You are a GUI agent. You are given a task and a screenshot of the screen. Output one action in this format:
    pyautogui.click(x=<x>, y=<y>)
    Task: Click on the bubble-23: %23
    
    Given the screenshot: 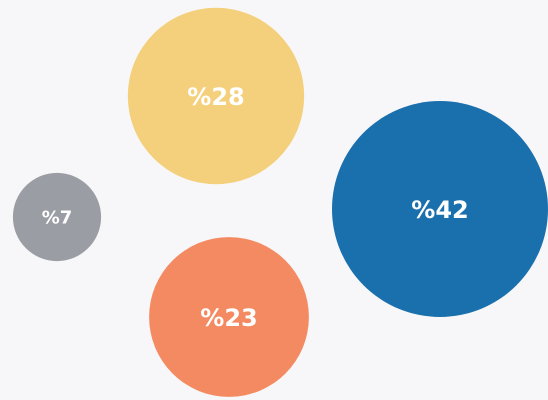 What is the action you would take?
    pyautogui.click(x=229, y=317)
    